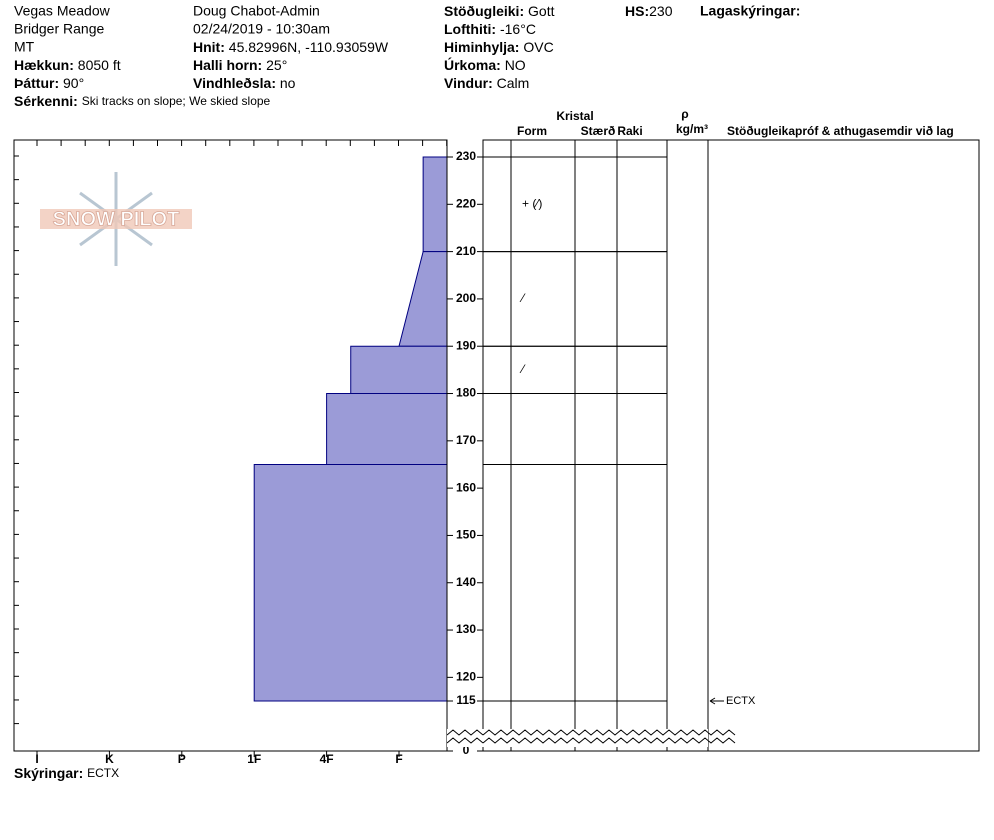 Image resolution: width=994 pixels, height=840 pixels. Describe the element at coordinates (36, 83) in the screenshot. I see `field-label: Þáttur:` at that location.